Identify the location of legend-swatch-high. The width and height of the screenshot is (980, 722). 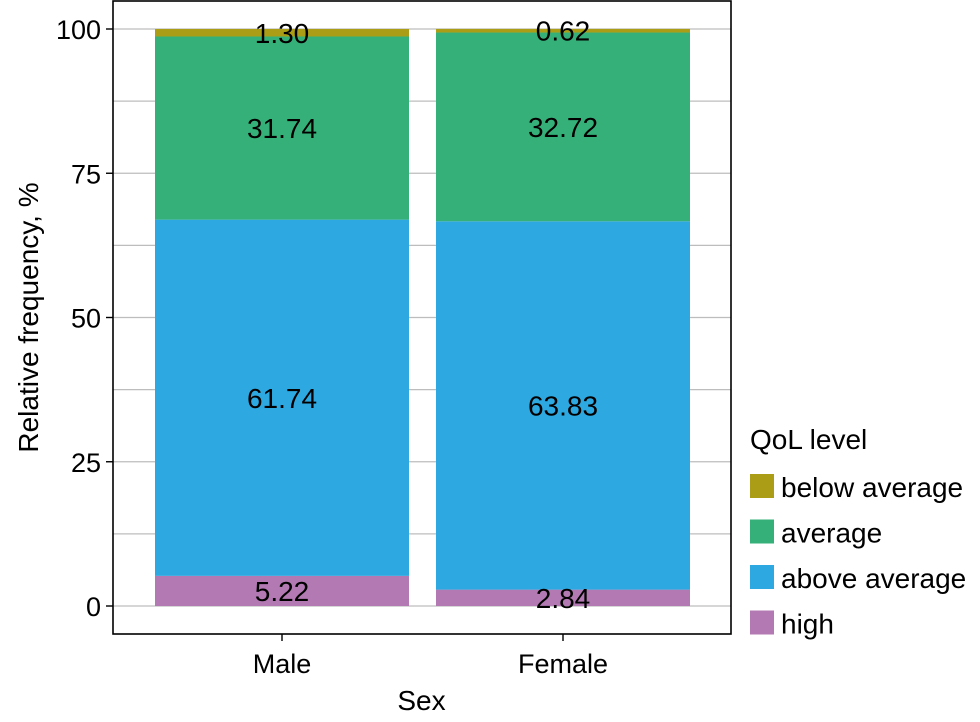
(762, 622).